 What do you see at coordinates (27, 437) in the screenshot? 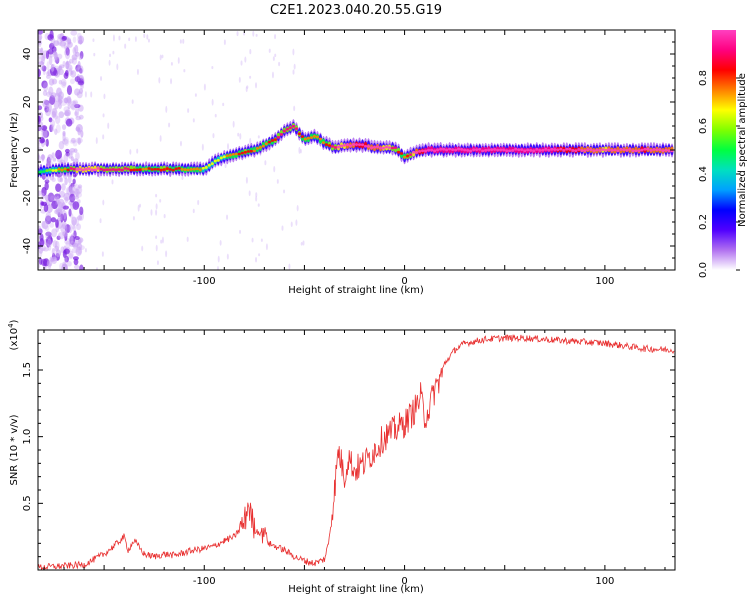
I see `y-tick-label: 1.0` at bounding box center [27, 437].